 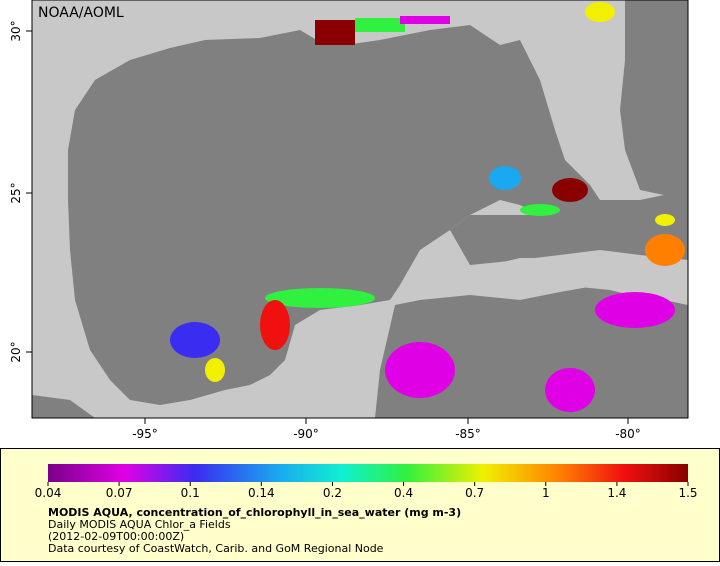 I want to click on colorbar-label: 0.14, so click(x=261, y=493).